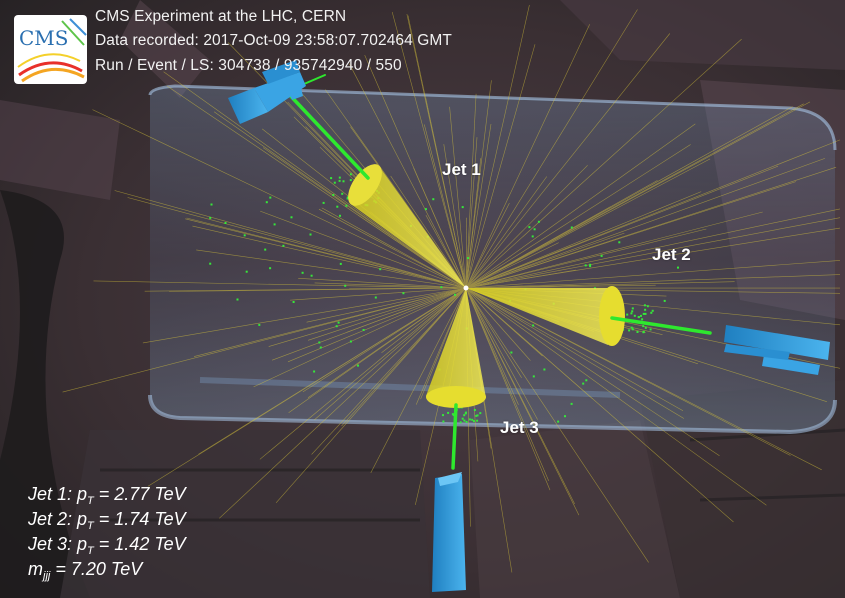 The image size is (845, 598). I want to click on muon-chamber-bottom, so click(449, 532).